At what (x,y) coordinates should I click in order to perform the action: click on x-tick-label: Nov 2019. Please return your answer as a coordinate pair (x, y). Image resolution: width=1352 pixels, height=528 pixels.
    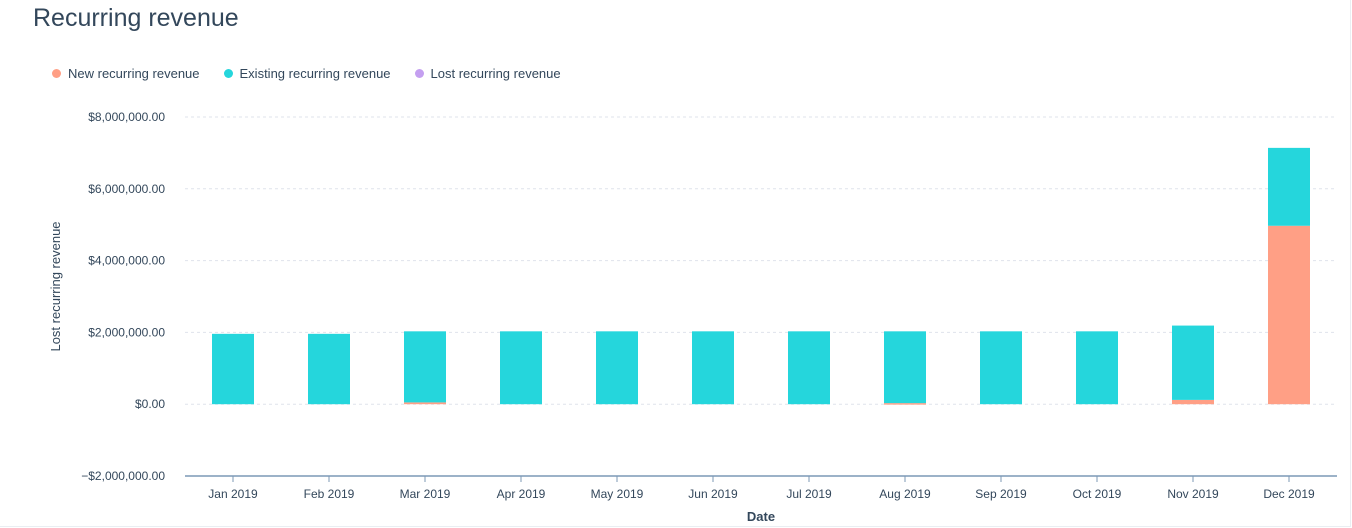
    Looking at the image, I should click on (1193, 494).